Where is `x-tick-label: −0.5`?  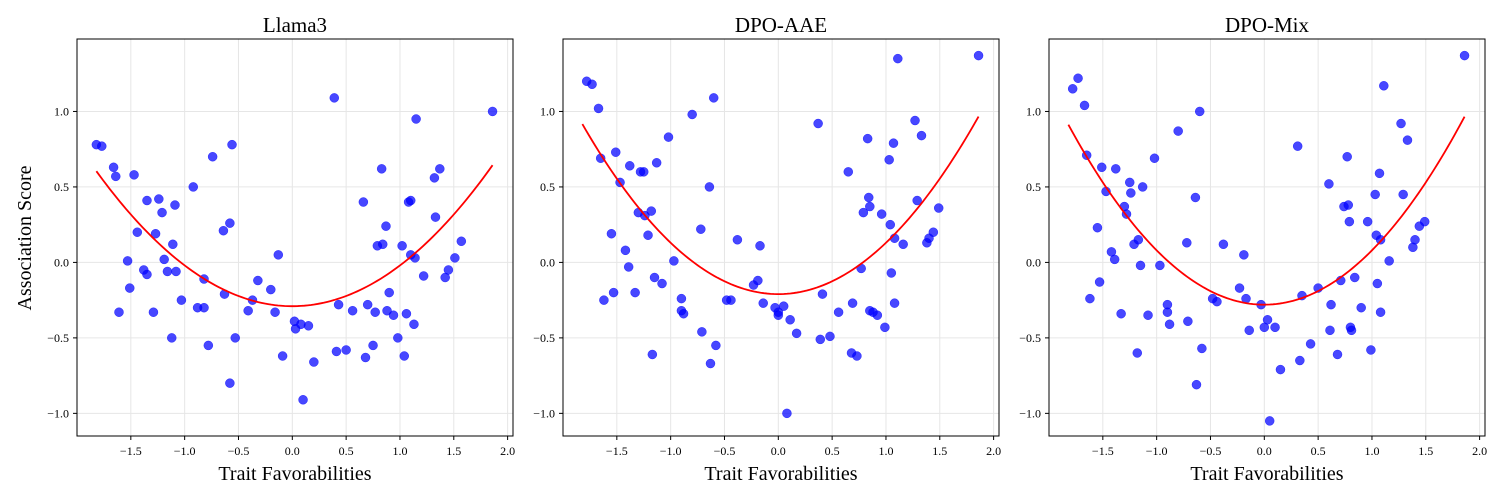 x-tick-label: −0.5 is located at coordinates (1211, 451).